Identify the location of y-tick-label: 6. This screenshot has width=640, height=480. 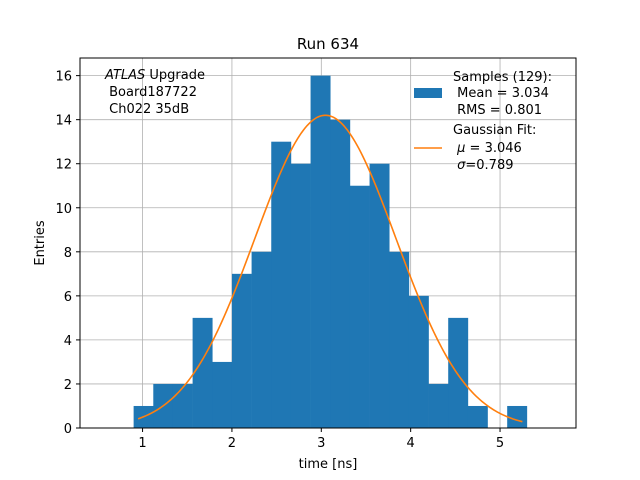
(68, 297).